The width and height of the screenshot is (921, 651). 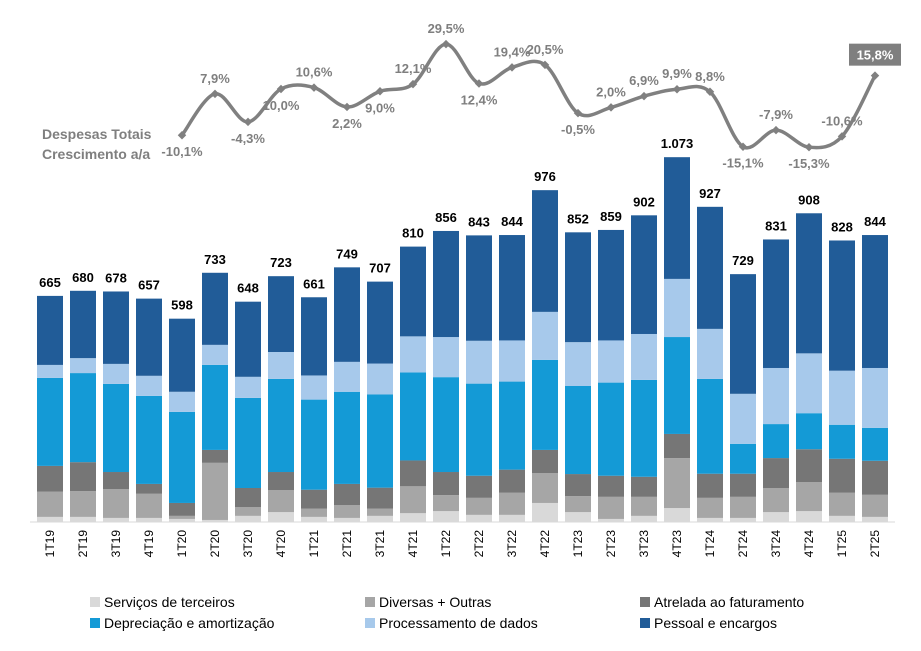 I want to click on x-tick-label: 1T21, so click(x=314, y=544).